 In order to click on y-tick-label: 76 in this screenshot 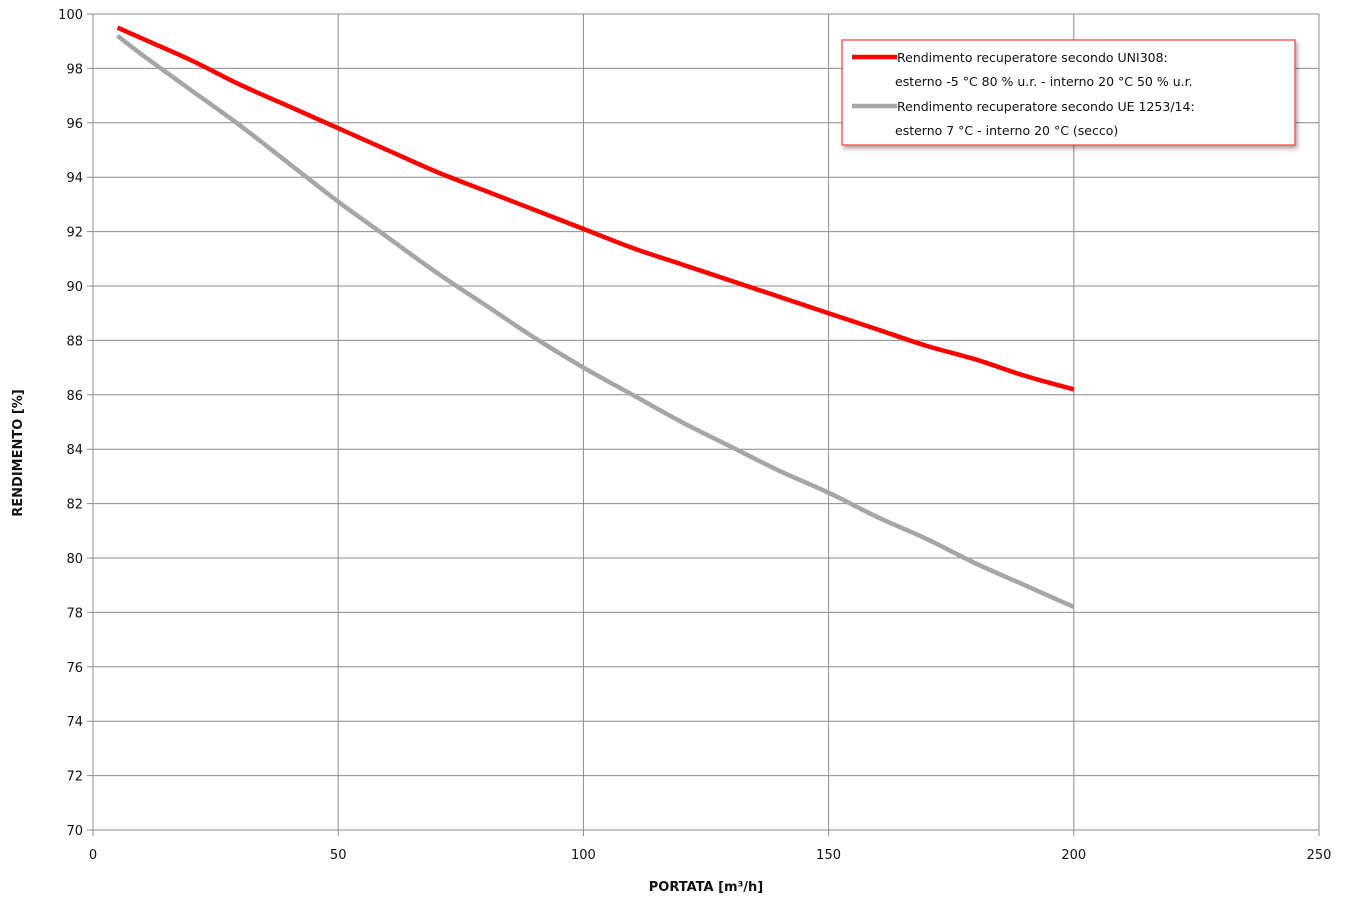, I will do `click(74, 668)`.